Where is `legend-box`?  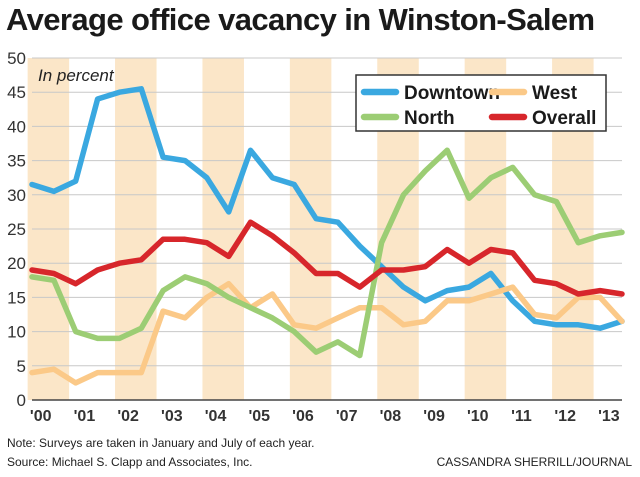
legend-box is located at coordinates (481, 103).